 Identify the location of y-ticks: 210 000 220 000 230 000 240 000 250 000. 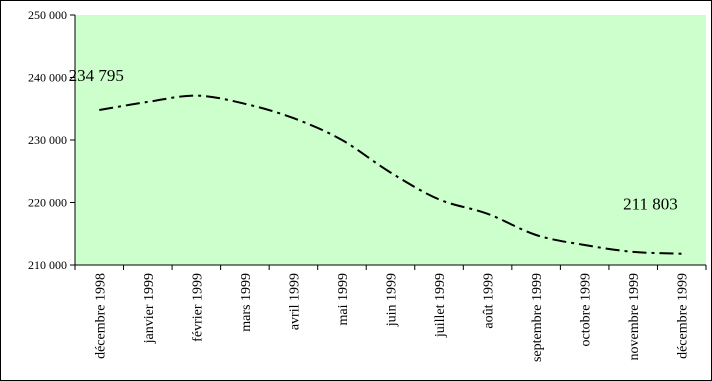
(51, 140).